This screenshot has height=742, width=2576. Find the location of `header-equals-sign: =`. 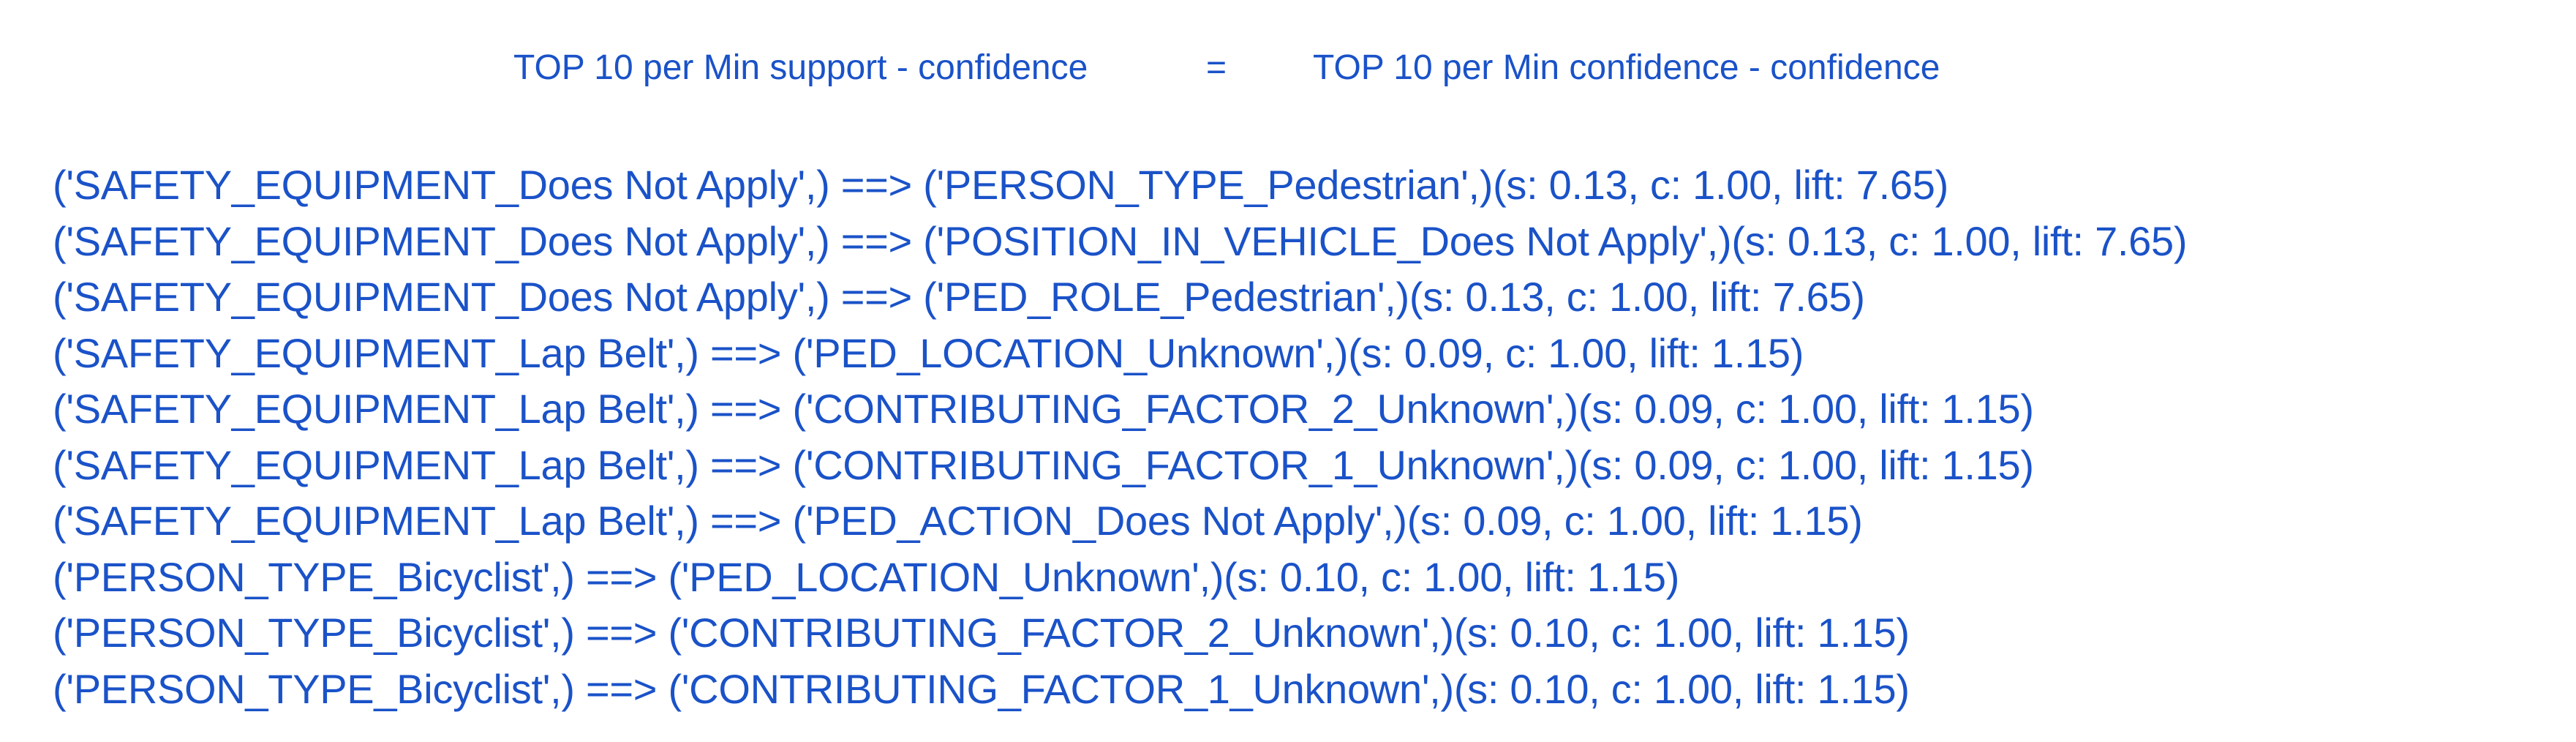

header-equals-sign: = is located at coordinates (1216, 67).